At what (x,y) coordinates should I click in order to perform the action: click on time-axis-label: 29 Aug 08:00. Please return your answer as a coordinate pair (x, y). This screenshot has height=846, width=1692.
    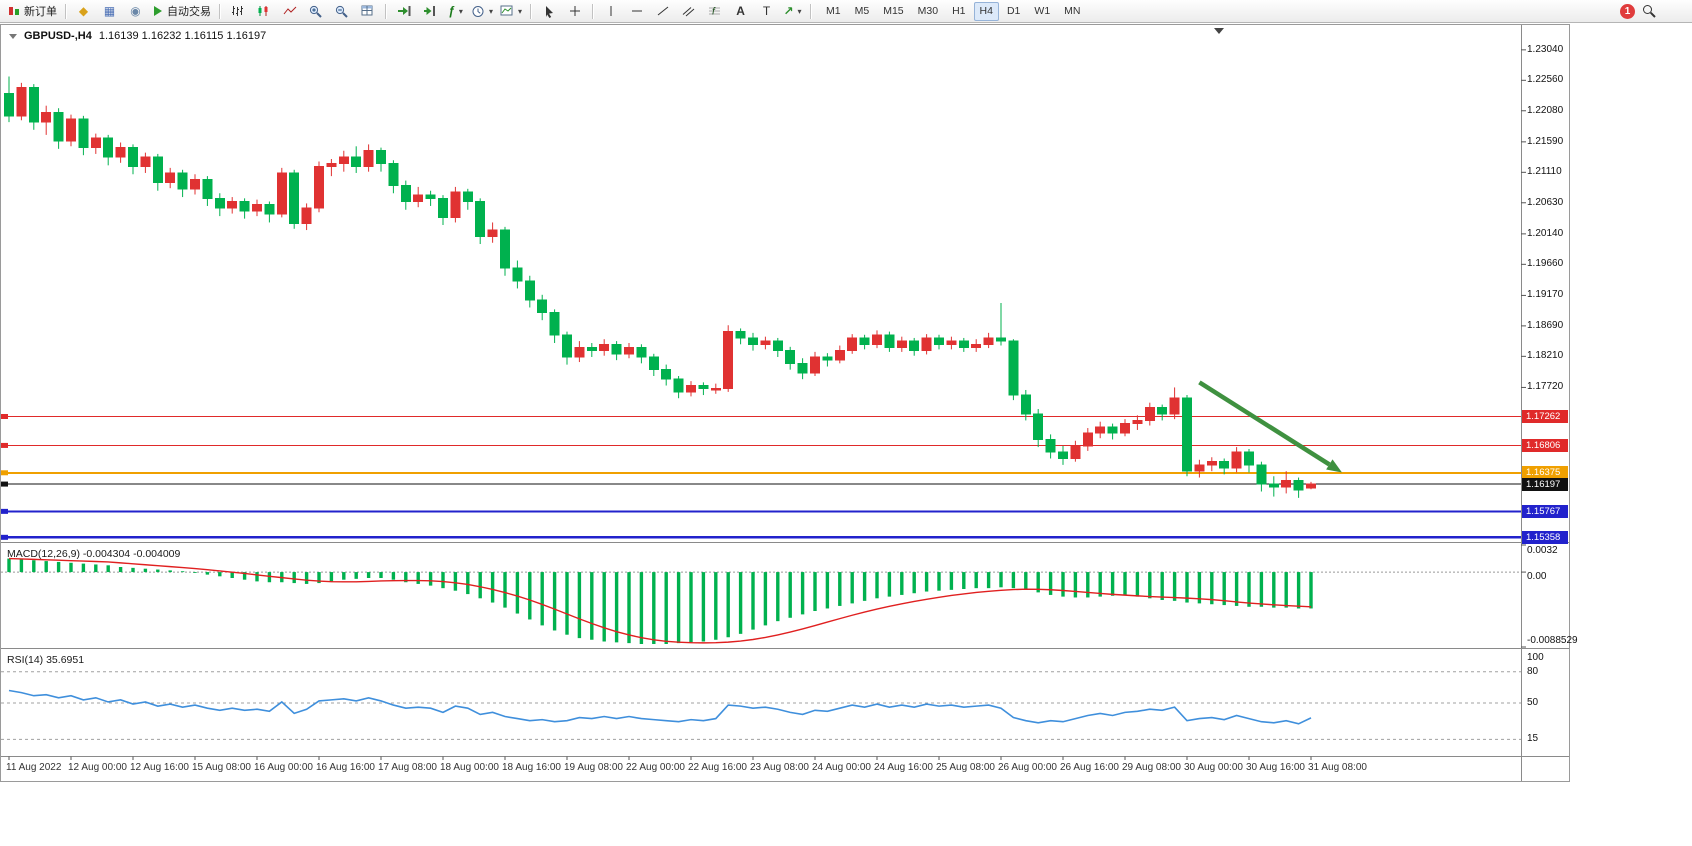
    Looking at the image, I should click on (1151, 767).